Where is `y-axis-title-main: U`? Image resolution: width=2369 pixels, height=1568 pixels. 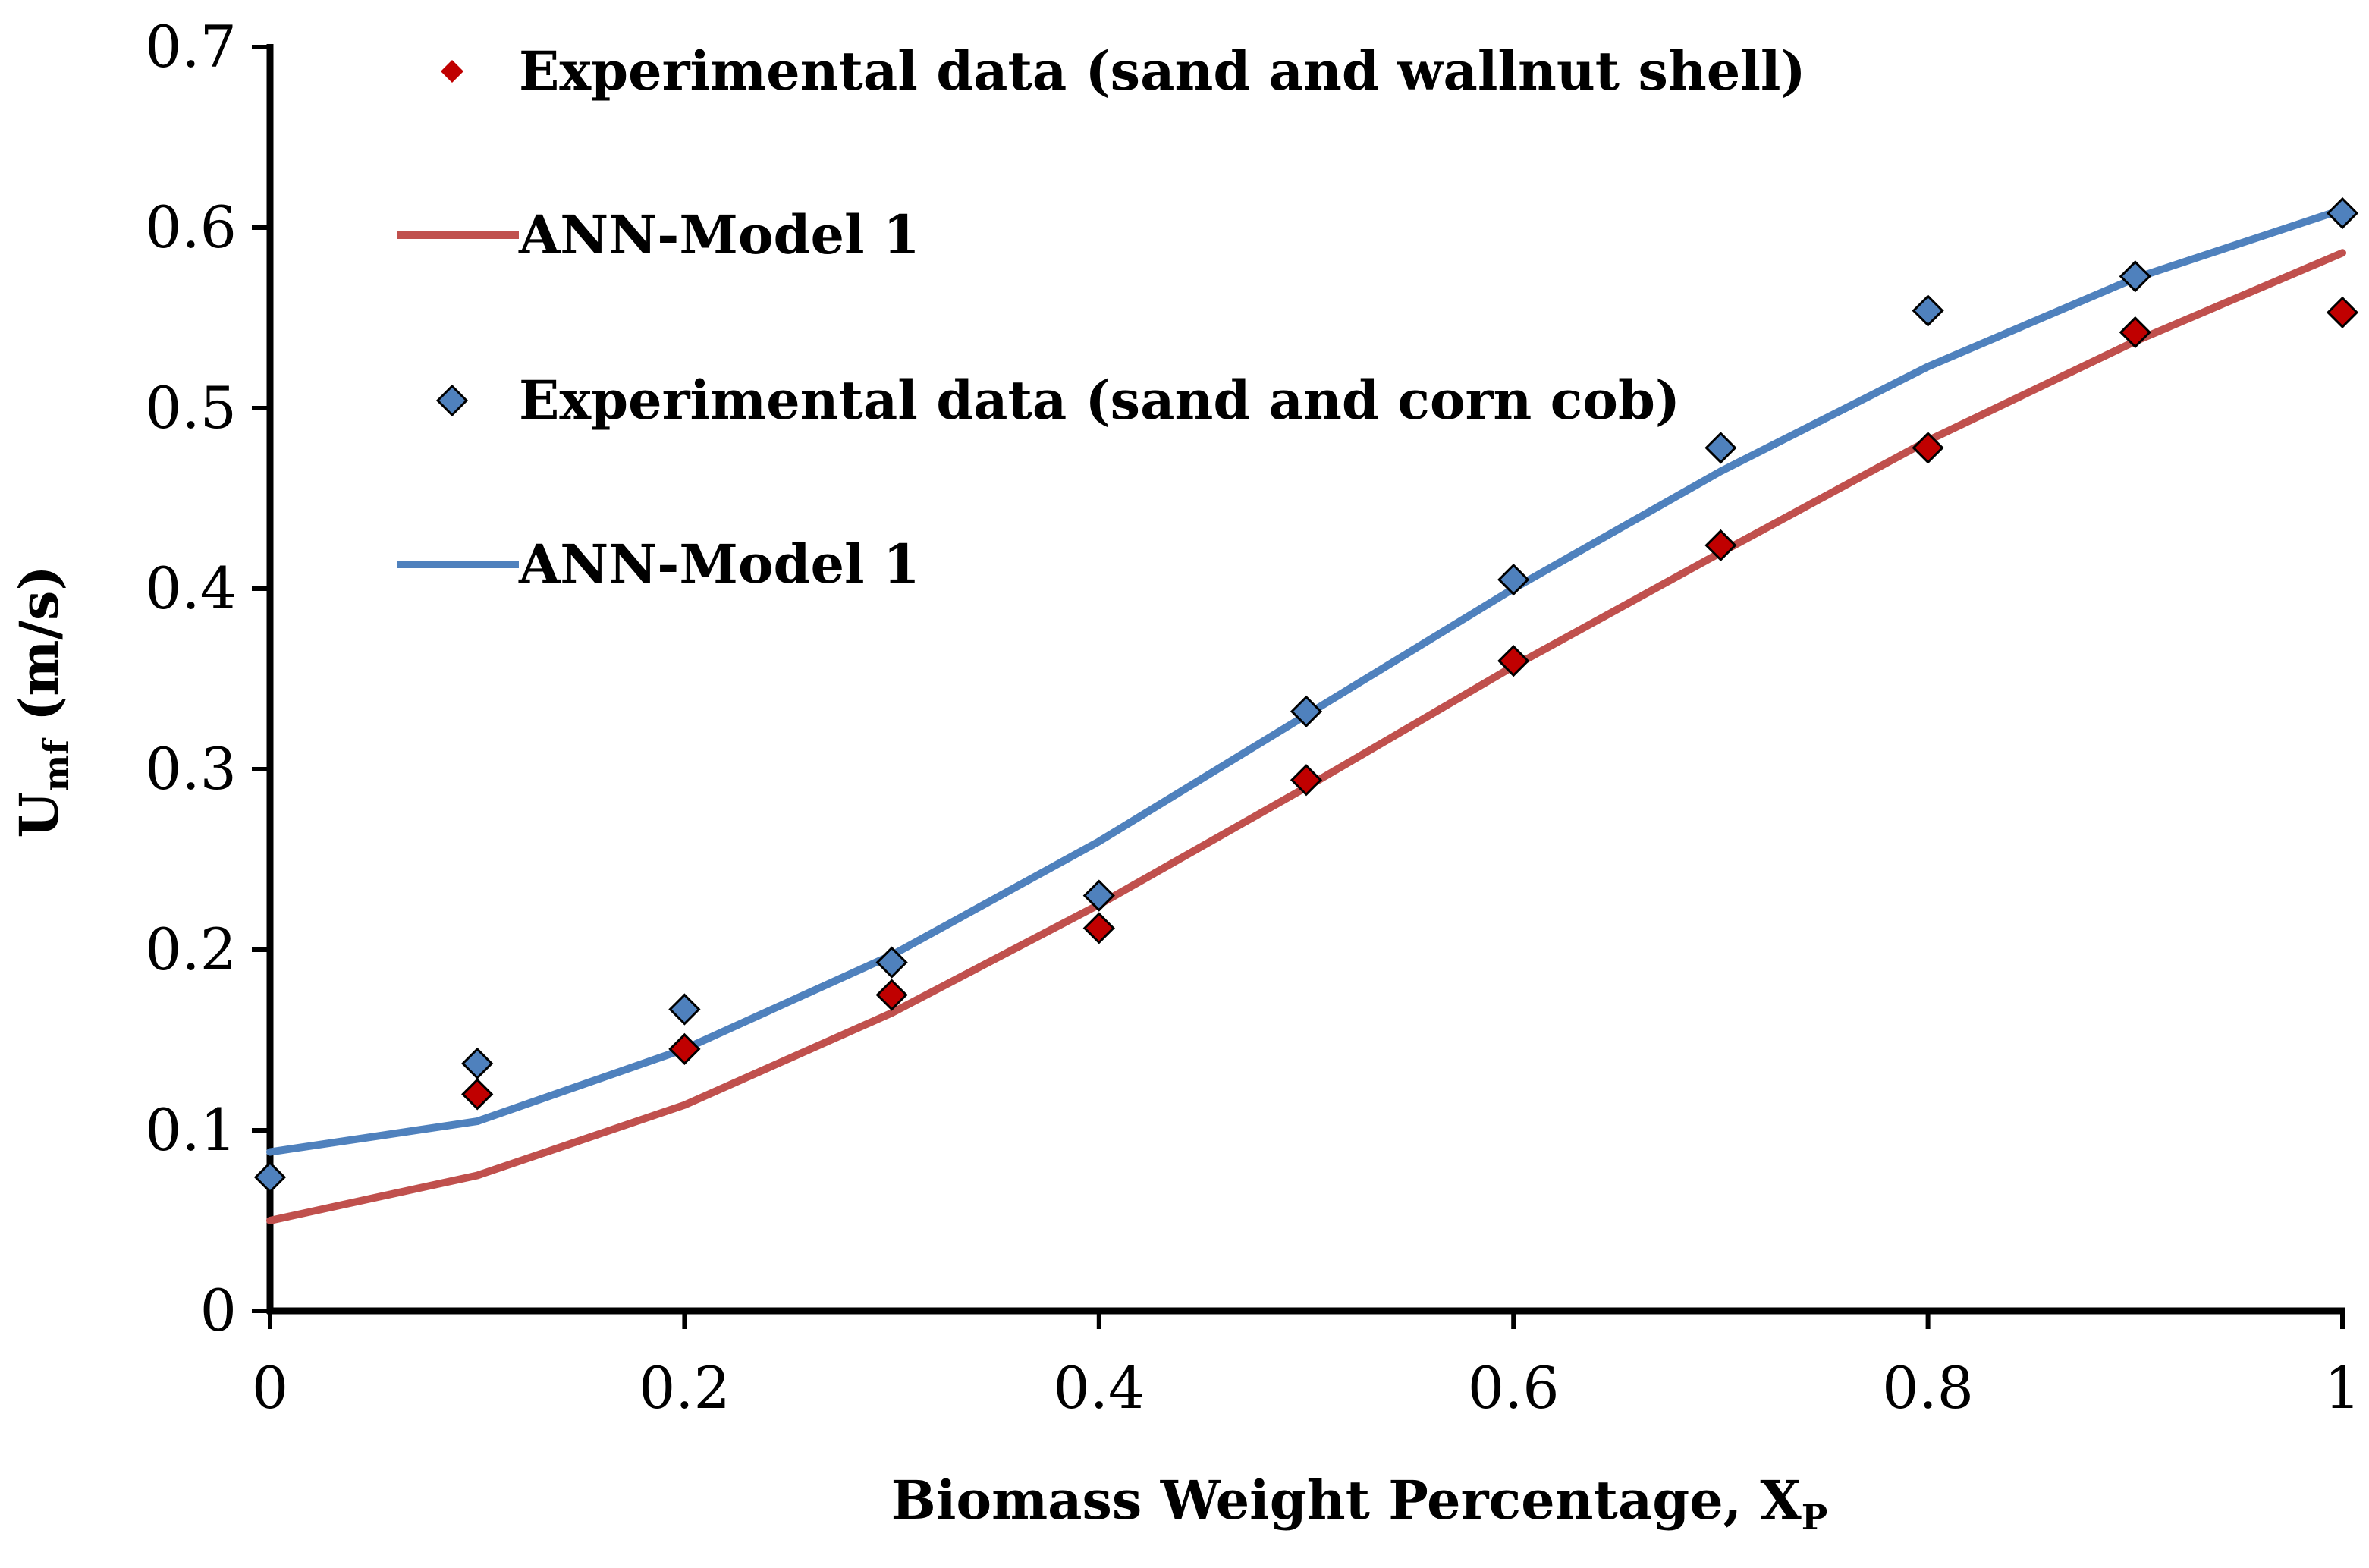 y-axis-title-main: U is located at coordinates (39, 815).